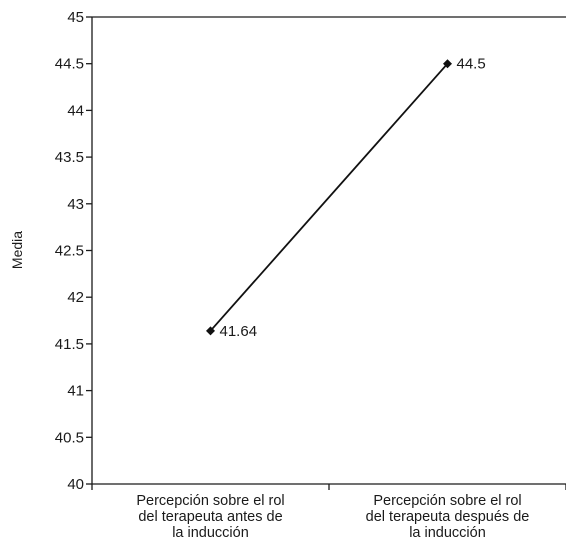  I want to click on y-tick-label: 42, so click(75, 297).